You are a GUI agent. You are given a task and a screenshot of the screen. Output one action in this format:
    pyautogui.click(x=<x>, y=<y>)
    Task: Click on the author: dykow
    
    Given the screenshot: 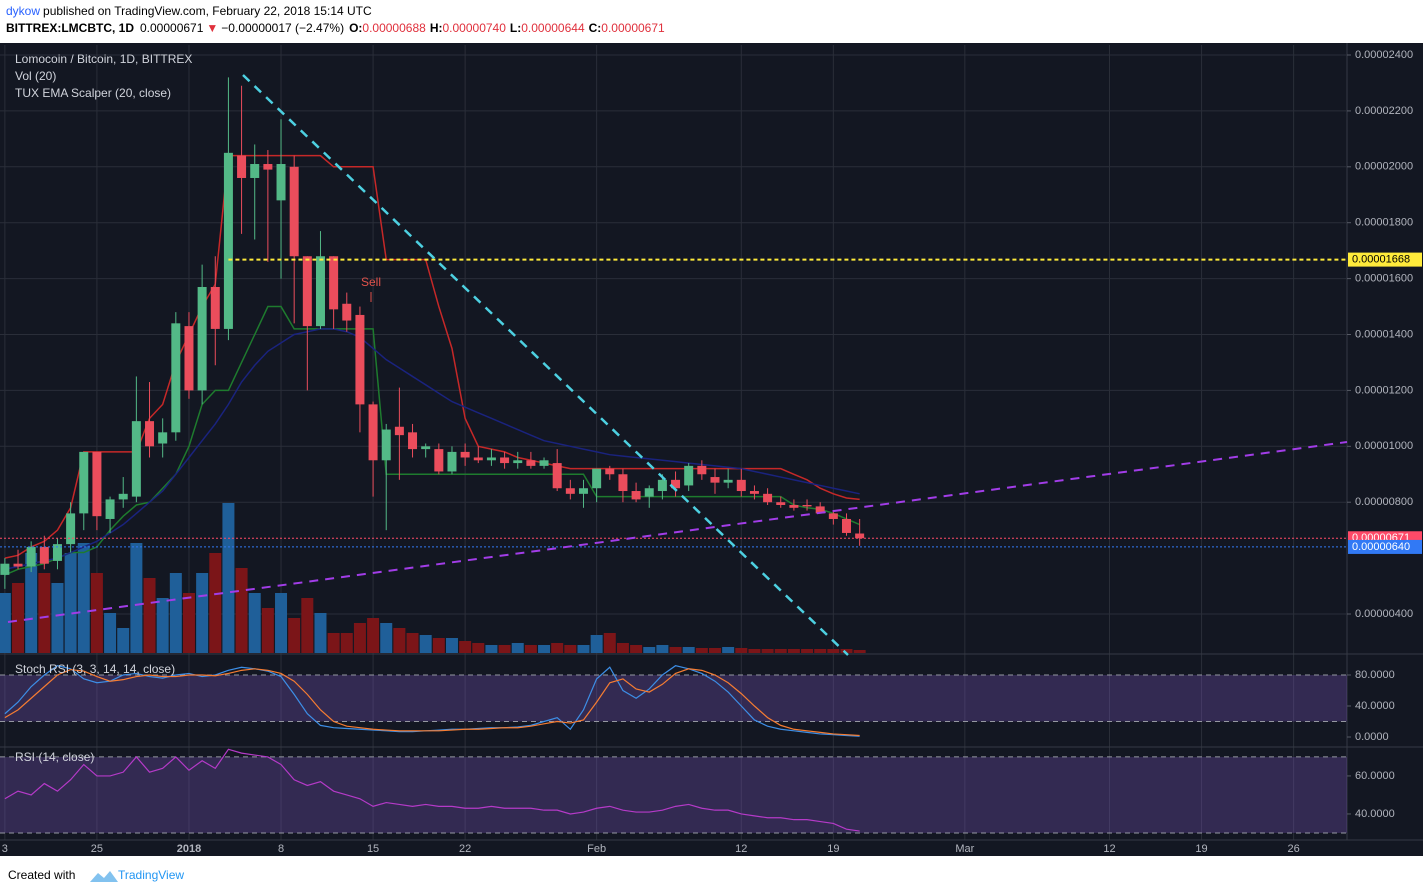 What is the action you would take?
    pyautogui.click(x=23, y=11)
    